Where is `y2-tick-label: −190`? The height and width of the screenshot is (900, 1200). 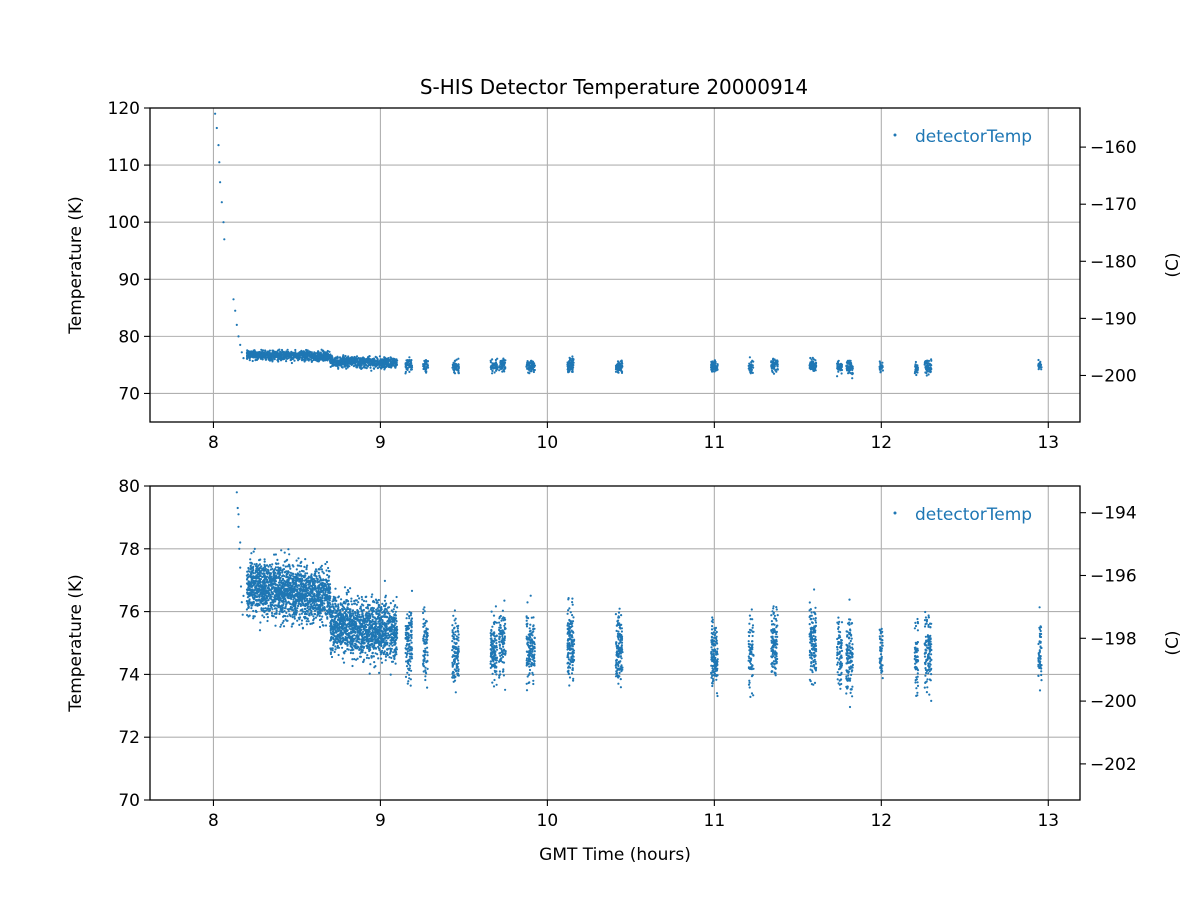
y2-tick-label: −190 is located at coordinates (1113, 319).